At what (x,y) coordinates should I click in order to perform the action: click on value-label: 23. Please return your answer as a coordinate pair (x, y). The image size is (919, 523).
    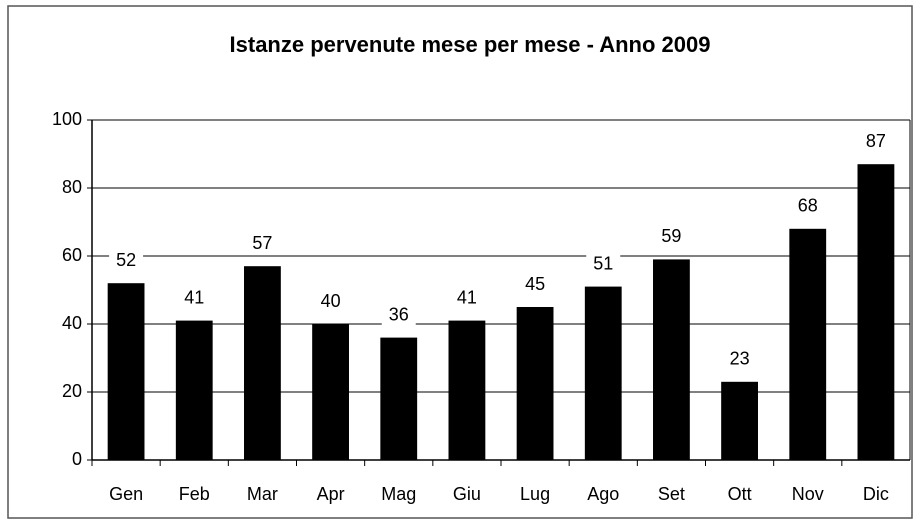
    Looking at the image, I should click on (740, 359).